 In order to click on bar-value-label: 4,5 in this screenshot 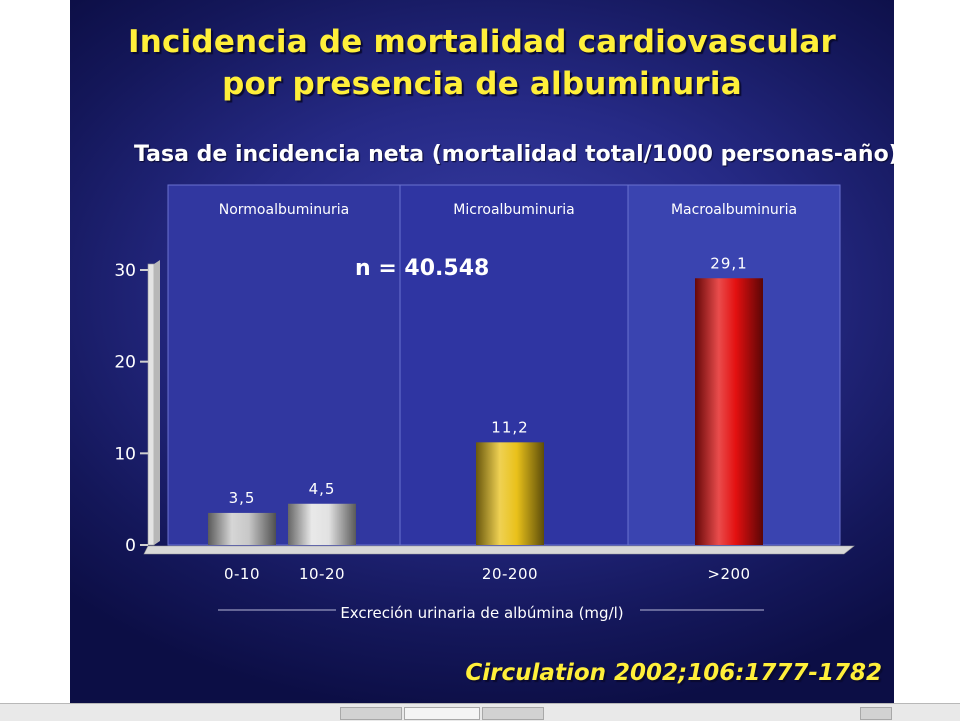, I will do `click(322, 489)`.